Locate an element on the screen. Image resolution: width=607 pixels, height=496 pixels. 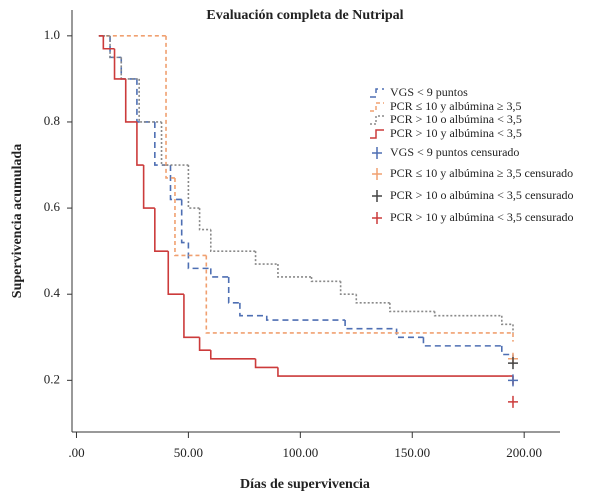
y-tick-label: 1.0 is located at coordinates (52, 34).